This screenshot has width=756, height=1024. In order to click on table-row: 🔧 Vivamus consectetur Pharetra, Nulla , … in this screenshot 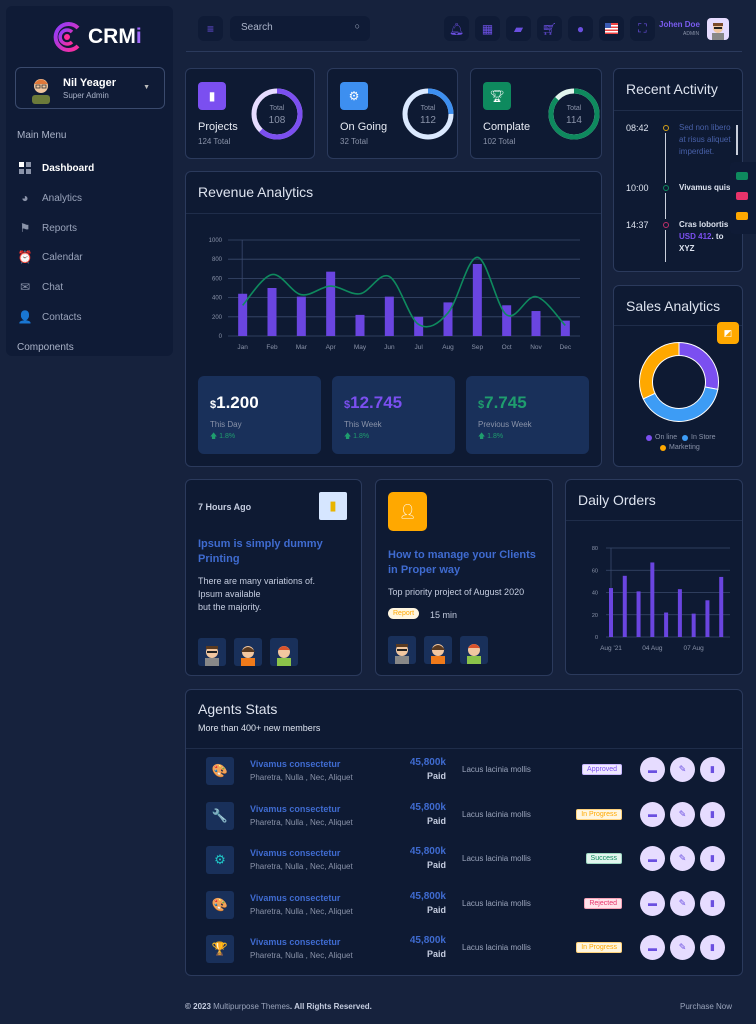, I will do `click(465, 823)`.